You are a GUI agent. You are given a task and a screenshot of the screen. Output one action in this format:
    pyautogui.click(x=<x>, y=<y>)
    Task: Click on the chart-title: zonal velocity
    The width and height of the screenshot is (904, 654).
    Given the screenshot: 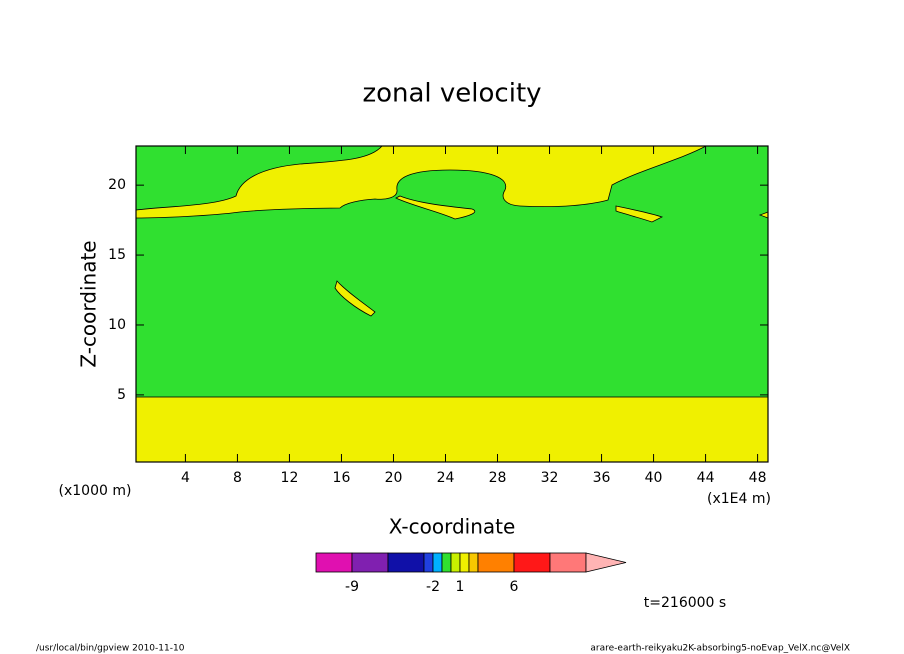 What is the action you would take?
    pyautogui.click(x=451, y=94)
    